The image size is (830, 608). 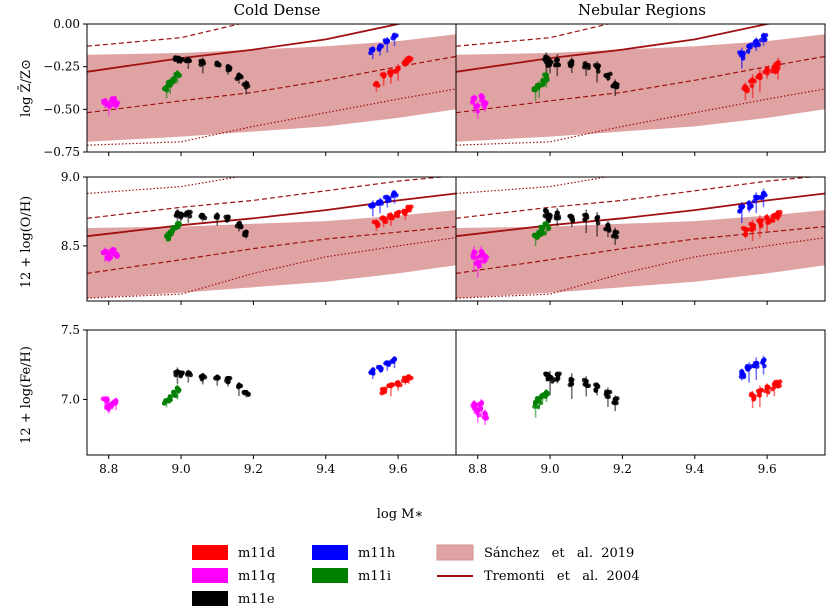 What do you see at coordinates (477, 469) in the screenshot?
I see `x-tick-label: 8.8` at bounding box center [477, 469].